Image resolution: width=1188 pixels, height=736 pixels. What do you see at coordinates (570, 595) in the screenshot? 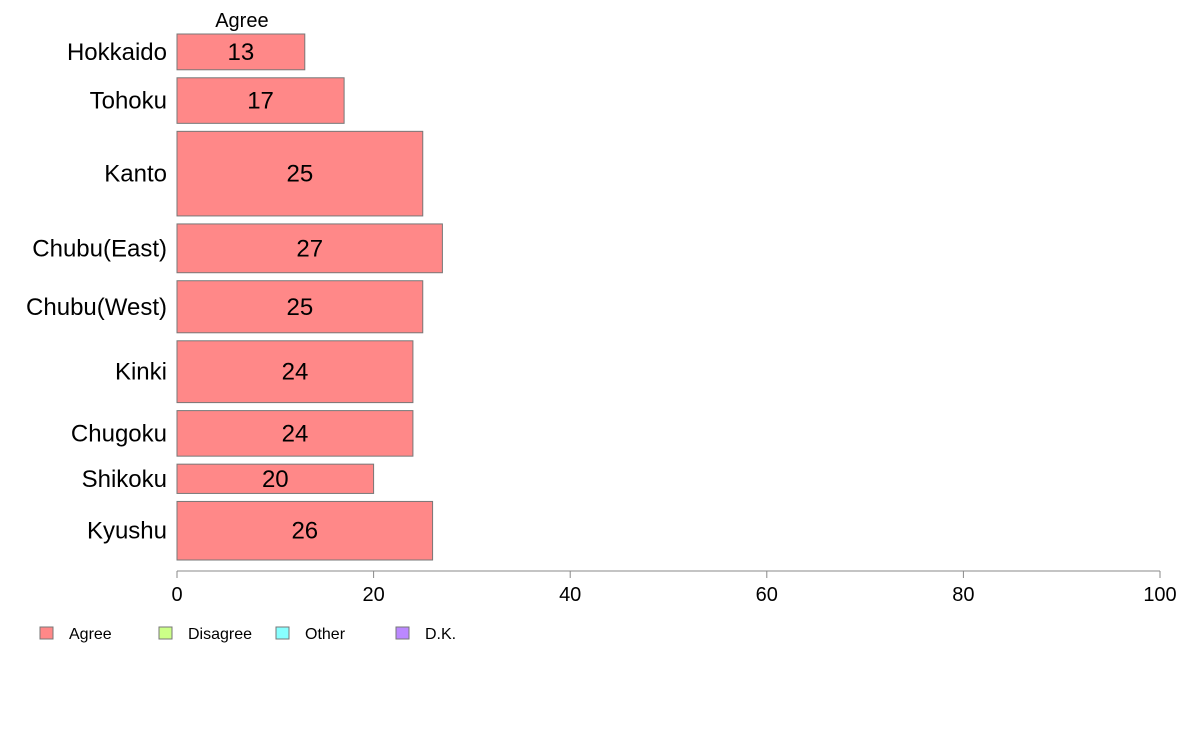
I see `x-tick-label: 40` at bounding box center [570, 595].